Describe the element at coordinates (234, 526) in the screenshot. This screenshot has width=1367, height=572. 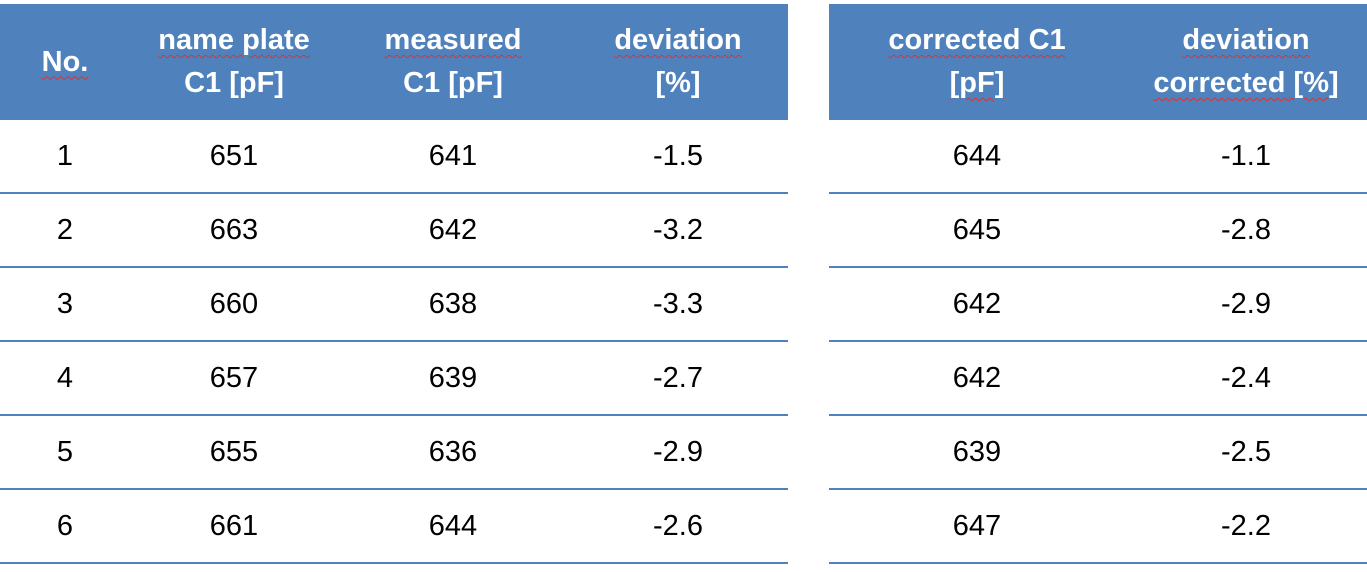
I see `cell-name-plate: 661` at that location.